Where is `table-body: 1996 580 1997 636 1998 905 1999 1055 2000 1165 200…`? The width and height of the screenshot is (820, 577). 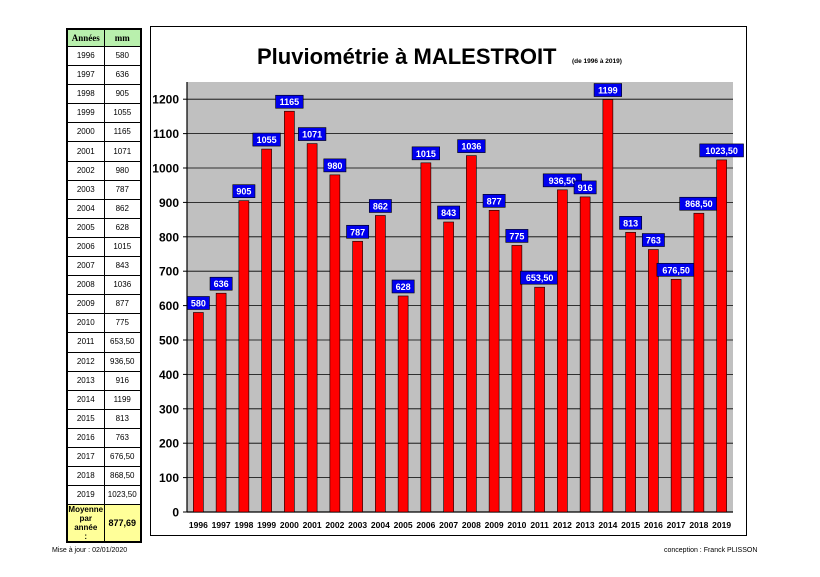 table-body: 1996 580 1997 636 1998 905 1999 1055 2000 1165 200… is located at coordinates (104, 275).